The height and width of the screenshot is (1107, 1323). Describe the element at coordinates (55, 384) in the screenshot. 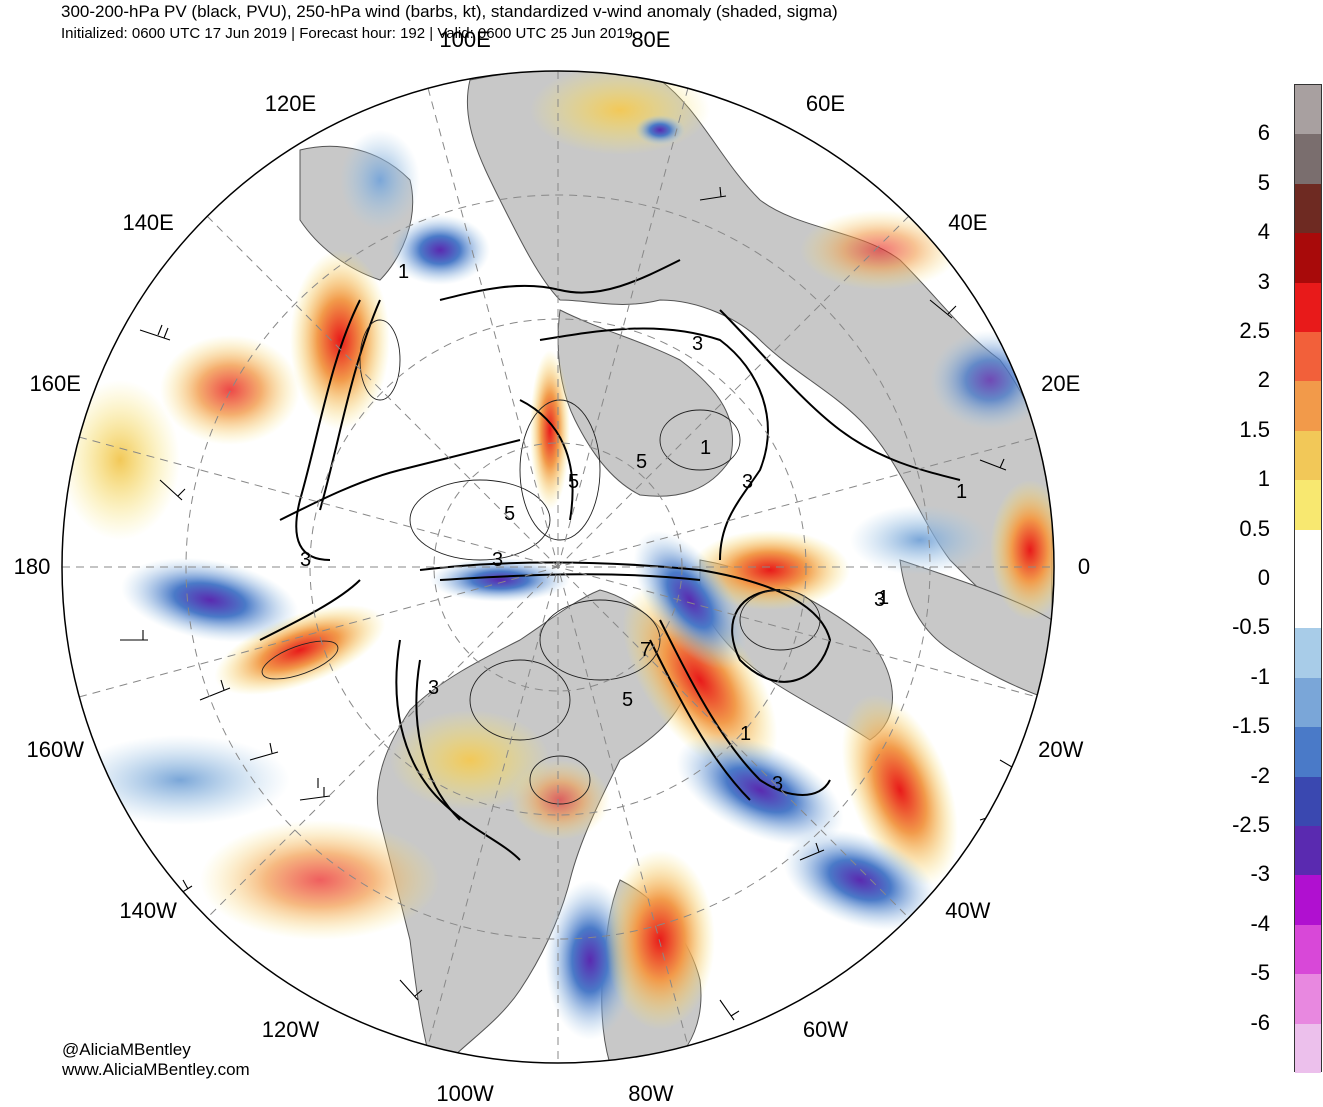

I see `longitude-label: 160E` at that location.